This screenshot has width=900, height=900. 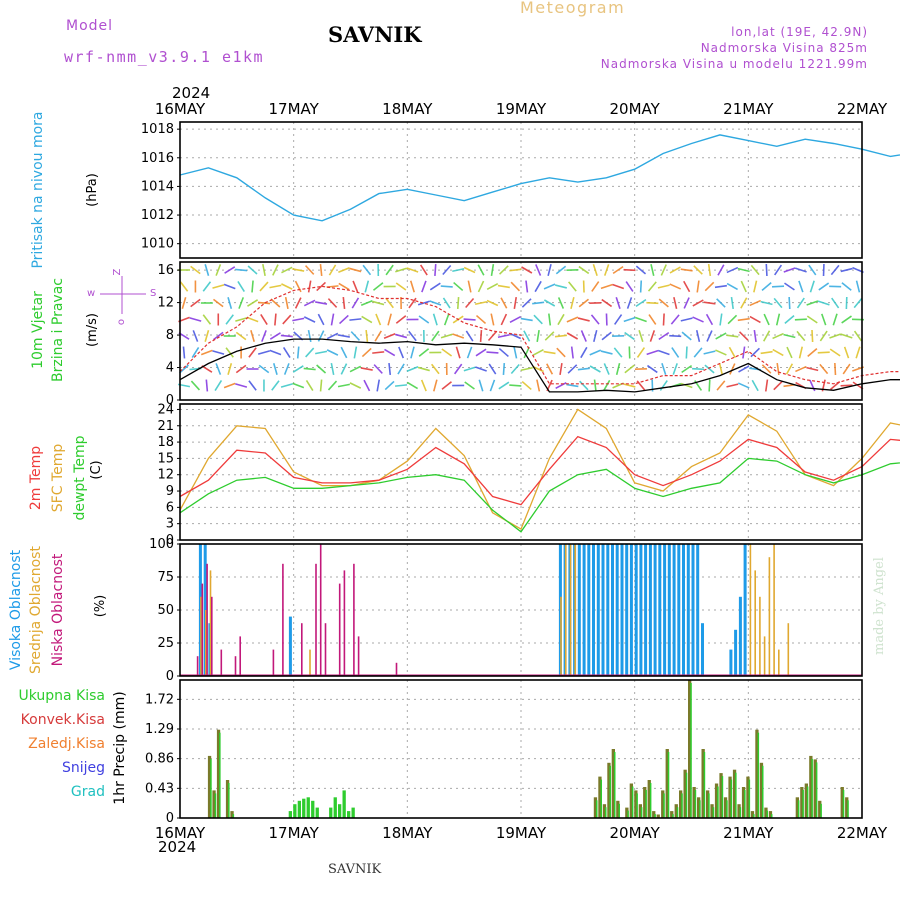 What do you see at coordinates (407, 109) in the screenshot?
I see `x-tick-label-top: 18MAY` at bounding box center [407, 109].